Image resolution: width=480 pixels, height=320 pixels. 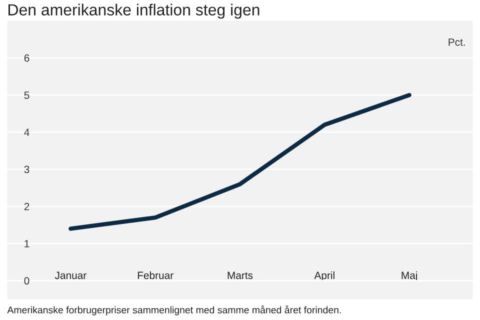 I want to click on x-tick-label: Januar, so click(x=70, y=276).